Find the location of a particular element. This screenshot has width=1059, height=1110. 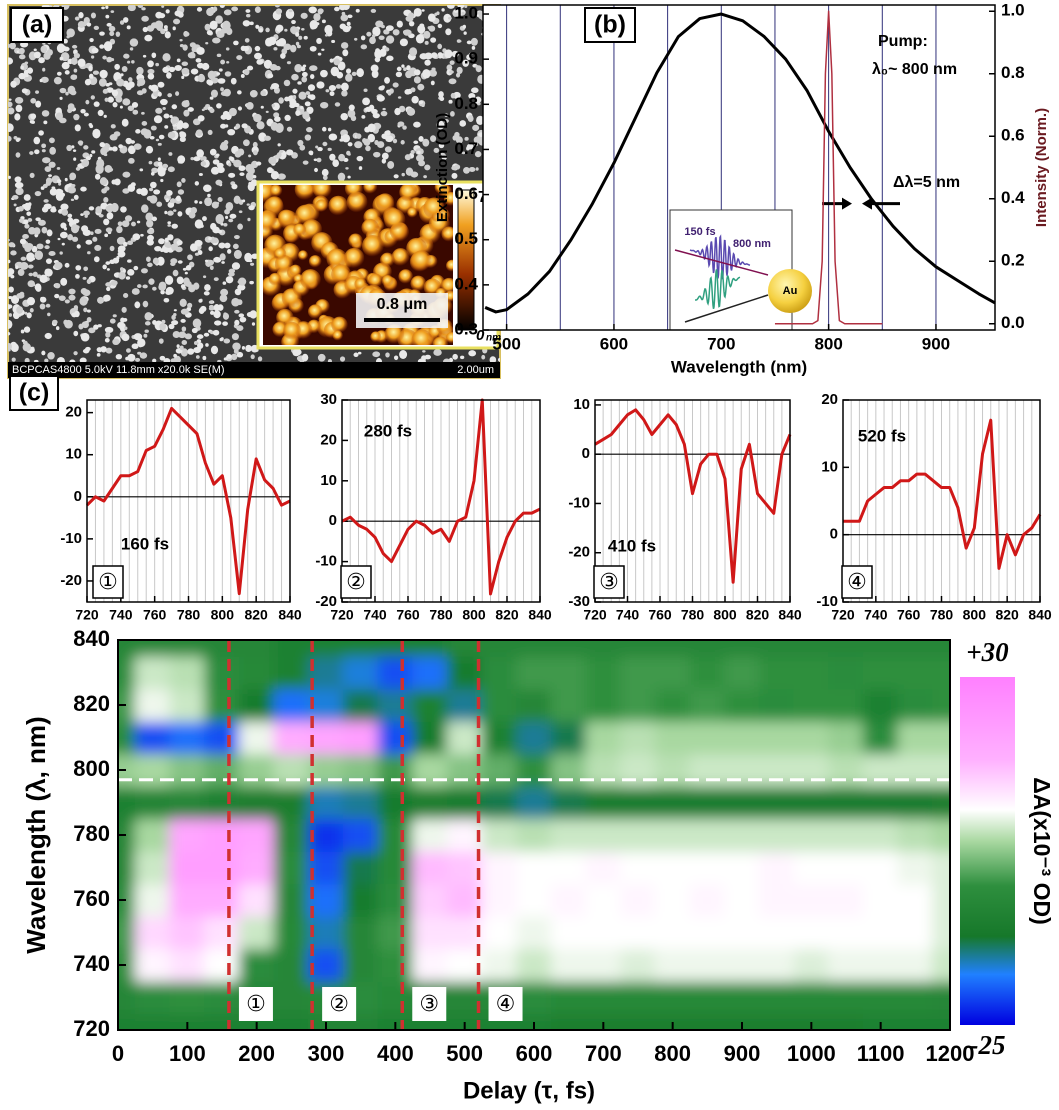

grain is located at coordinates (303, 255).